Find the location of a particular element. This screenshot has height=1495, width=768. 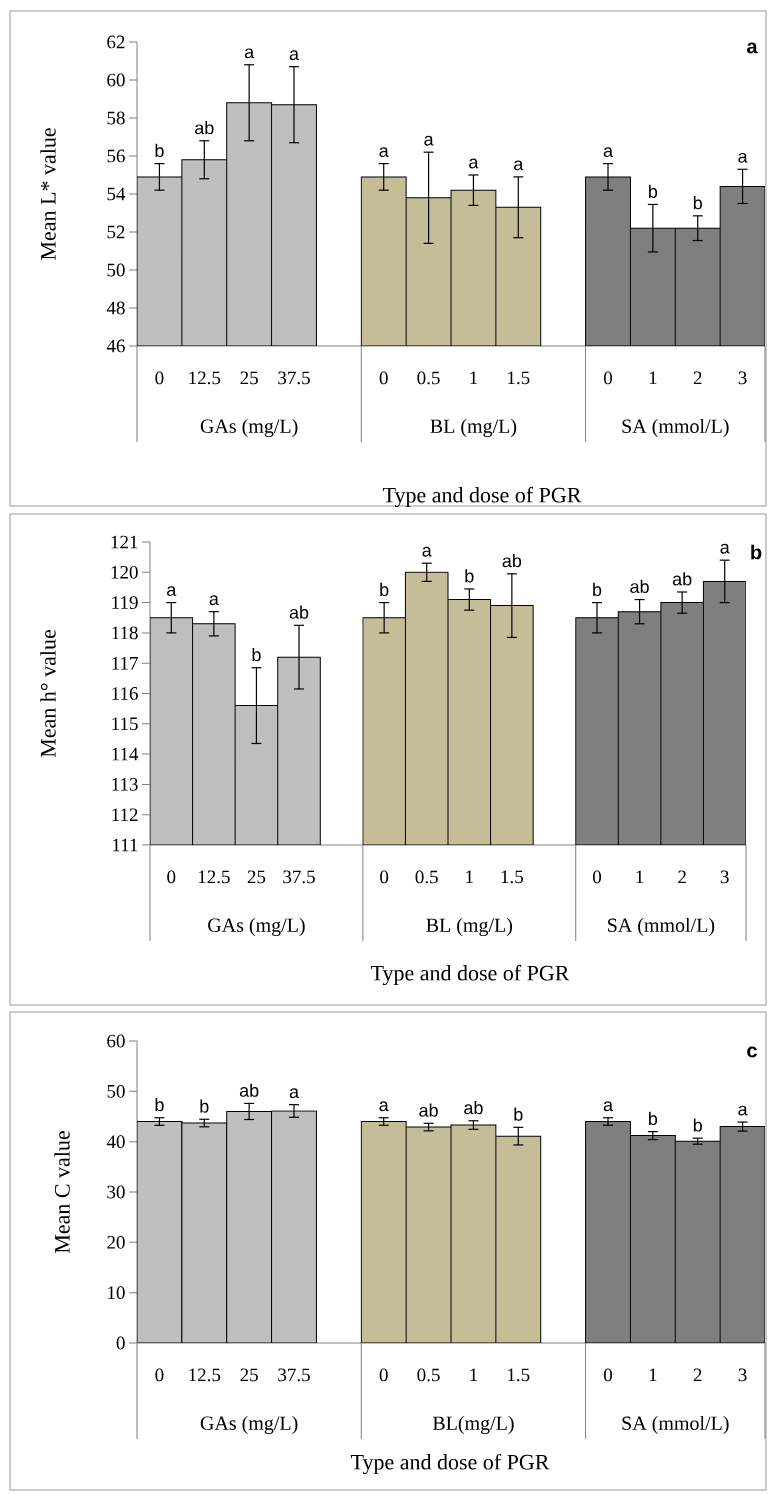

y-axis-title: Mean L* value is located at coordinates (48, 194).